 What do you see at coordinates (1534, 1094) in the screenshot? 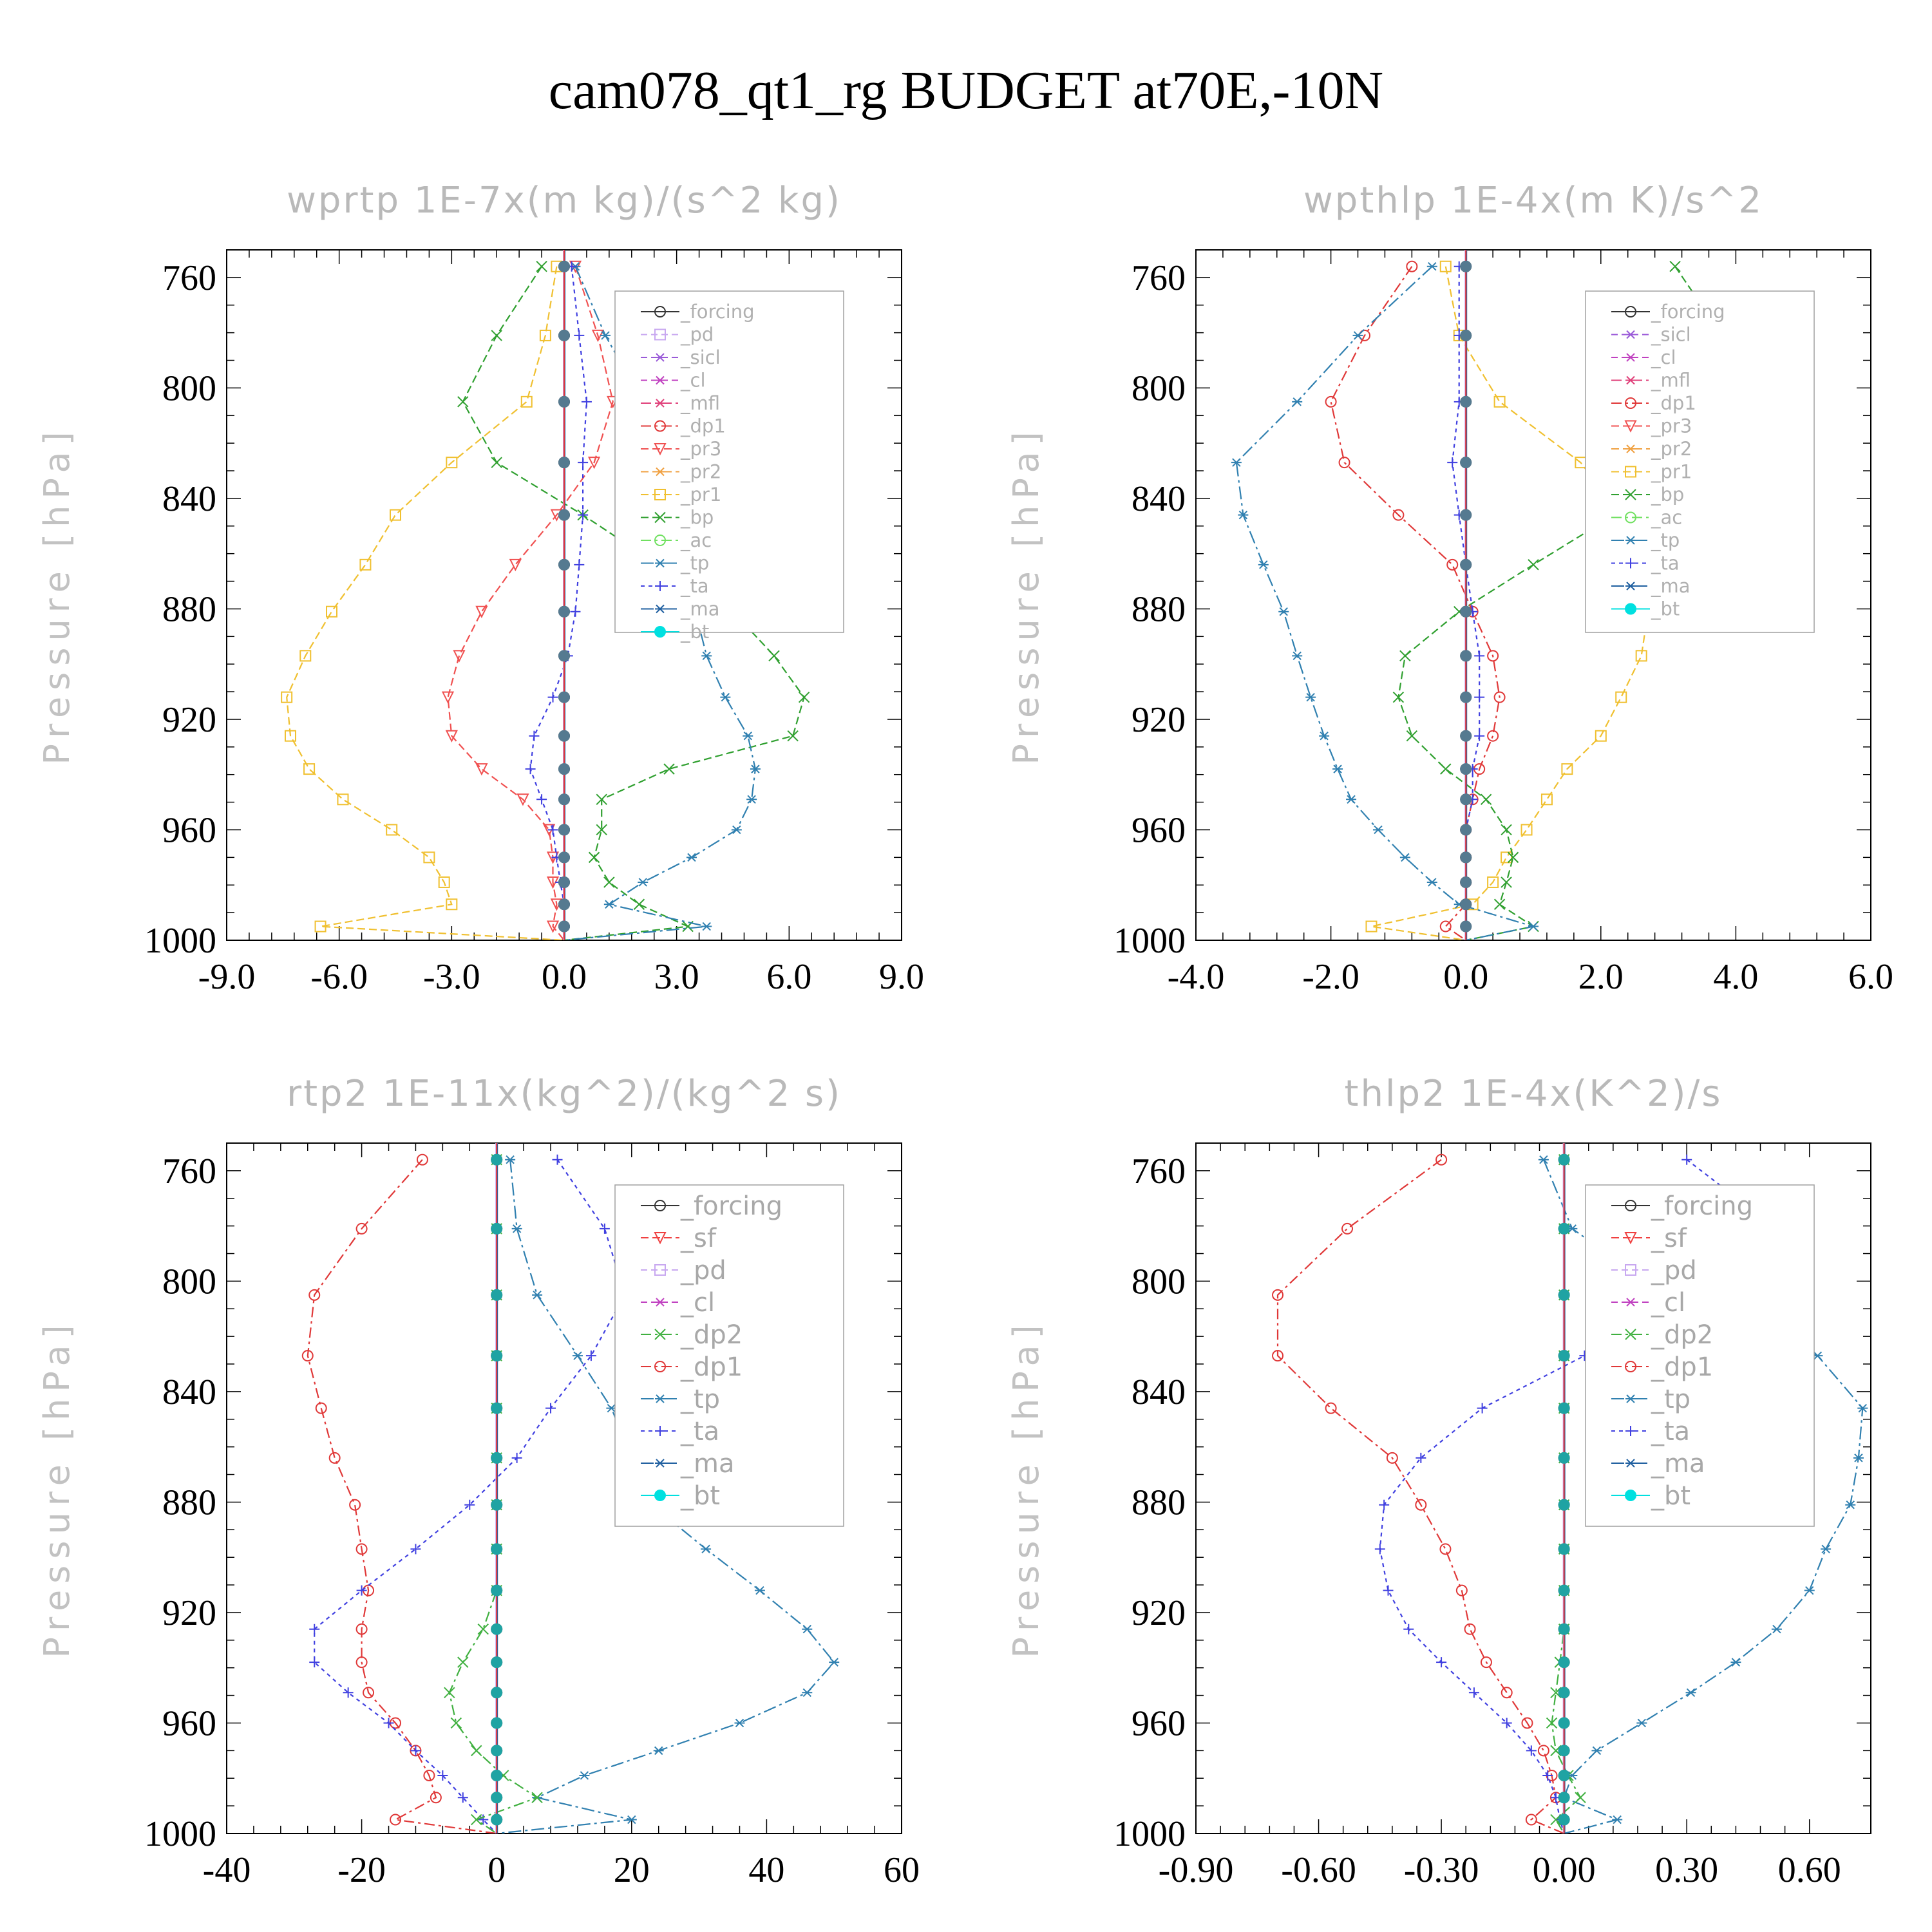
I see `panel-title: thlp2 1E-4x(K^2)/s` at bounding box center [1534, 1094].